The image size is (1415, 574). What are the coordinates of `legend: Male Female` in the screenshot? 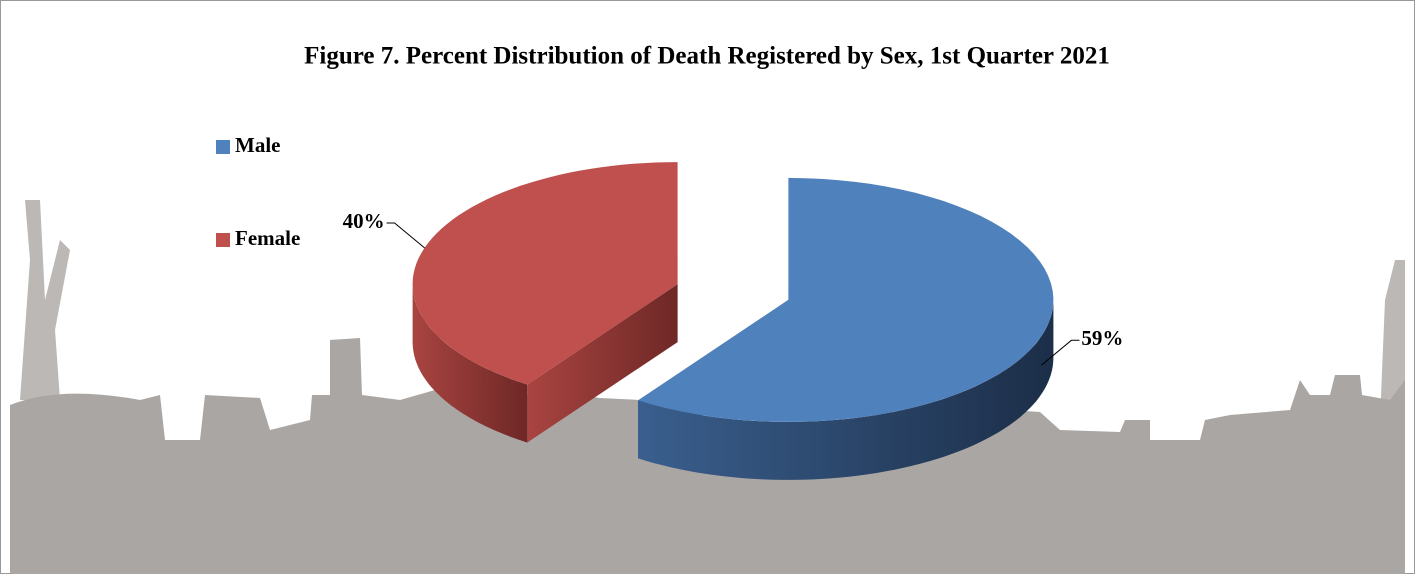 It's located at (258, 191).